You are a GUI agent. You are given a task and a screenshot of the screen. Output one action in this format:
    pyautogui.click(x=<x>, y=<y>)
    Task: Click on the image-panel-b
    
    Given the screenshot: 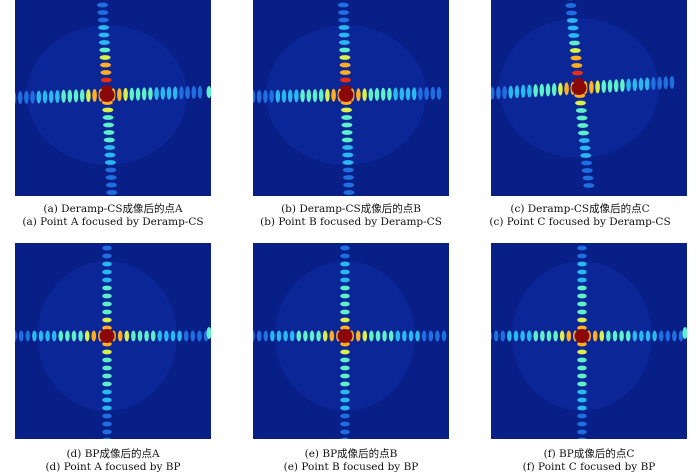 What is the action you would take?
    pyautogui.click(x=351, y=98)
    